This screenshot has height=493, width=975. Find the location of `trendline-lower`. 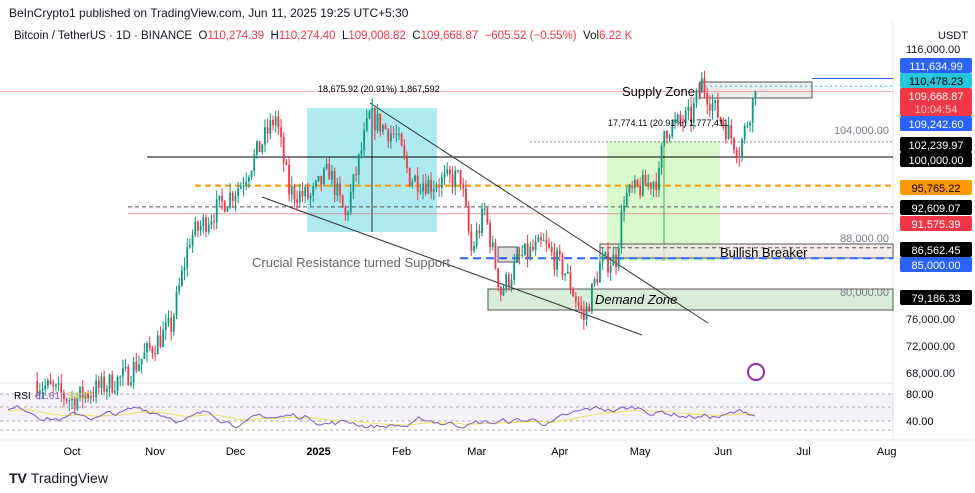

trendline-lower is located at coordinates (452, 266).